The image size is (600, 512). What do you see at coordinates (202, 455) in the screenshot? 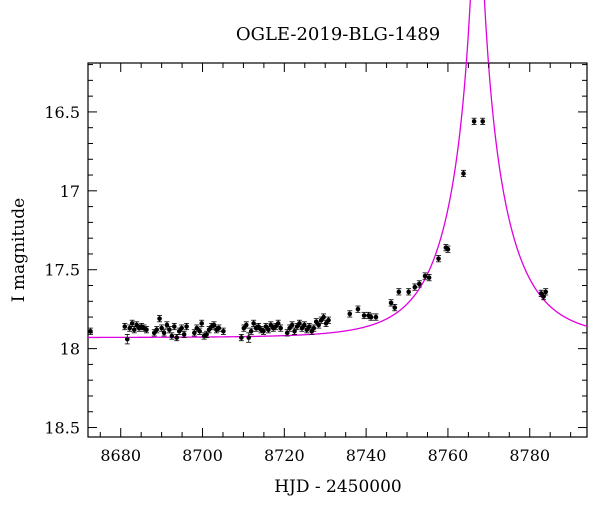
I see `x-tick-label: 8700` at bounding box center [202, 455].